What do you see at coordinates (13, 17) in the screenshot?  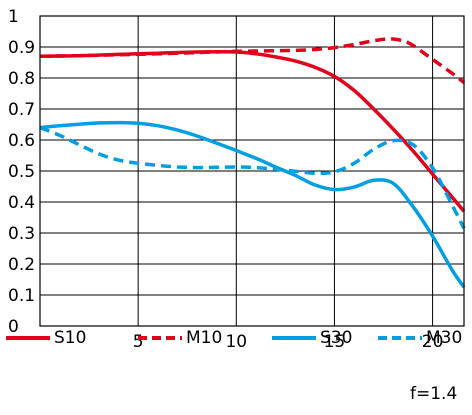 I see `y-tick-label: 1` at bounding box center [13, 17].